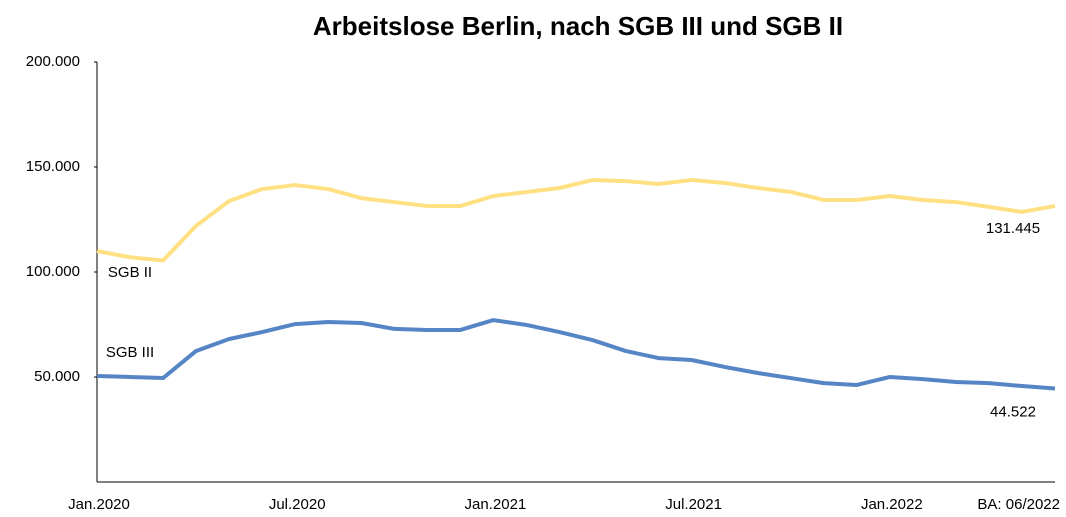 The image size is (1066, 517). Describe the element at coordinates (892, 504) in the screenshot. I see `x-tick-label: Jan.2022` at that location.